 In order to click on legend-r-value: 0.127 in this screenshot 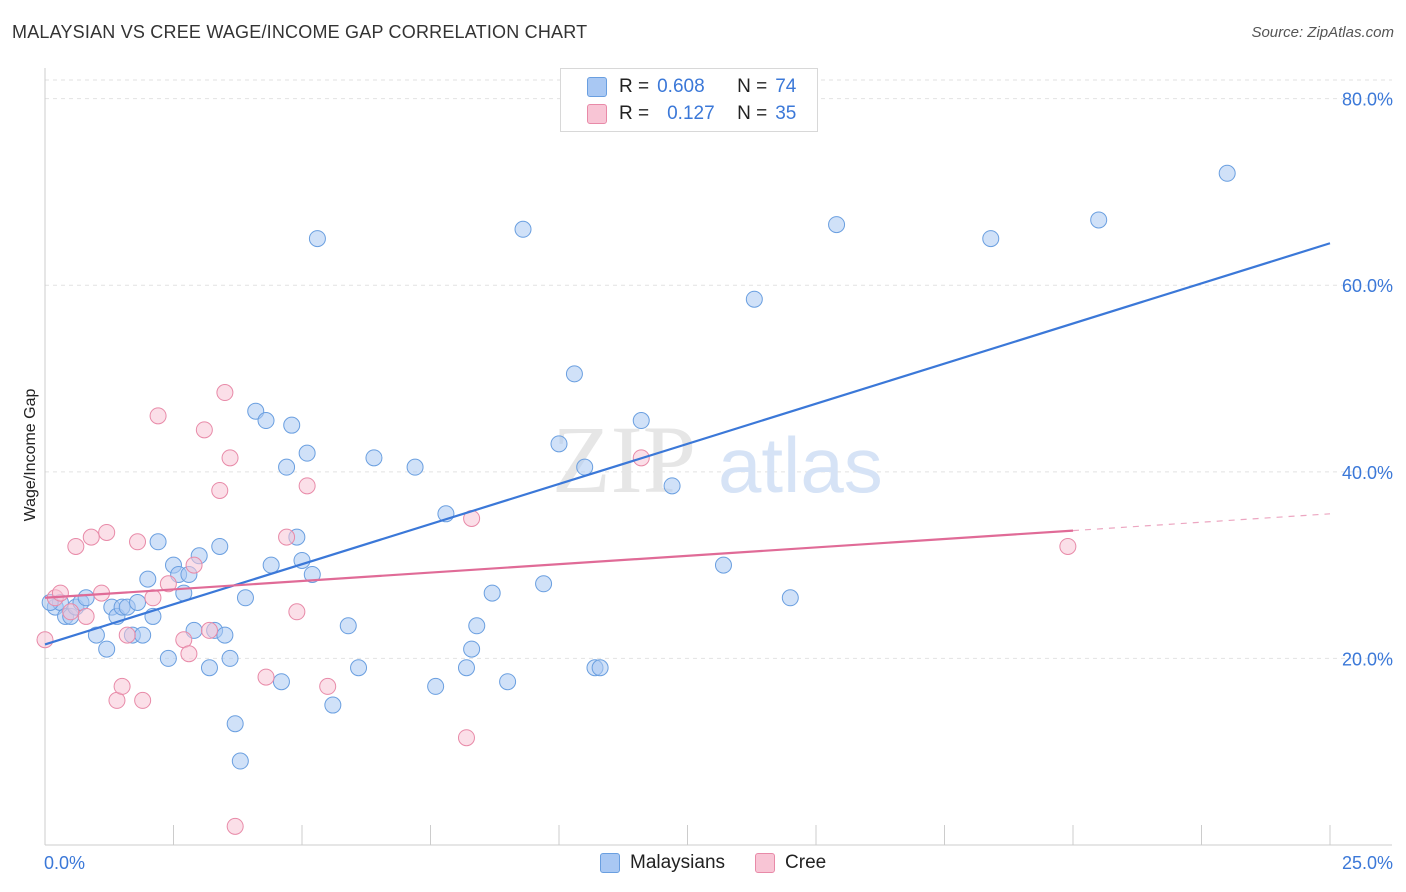, I will do `click(691, 113)`.